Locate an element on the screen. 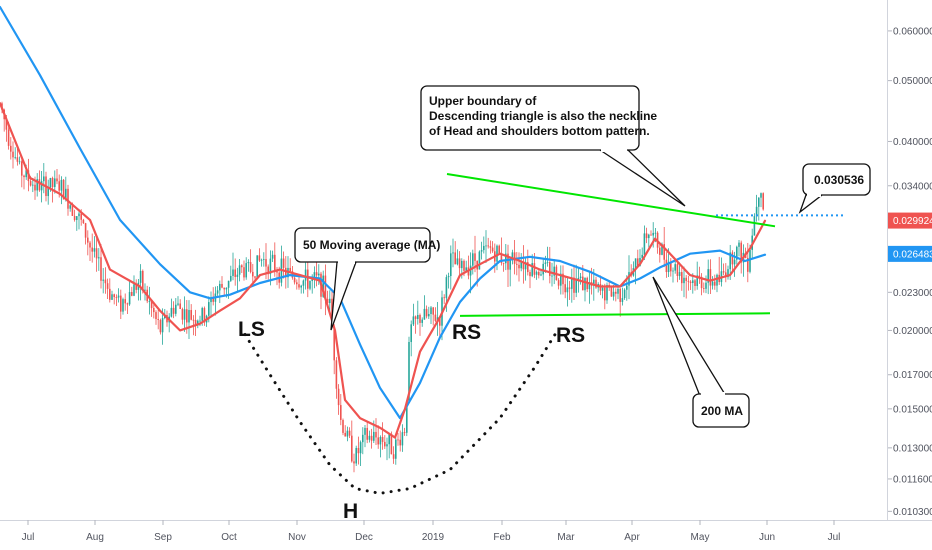 The image size is (932, 550). time-tick-label: Mar is located at coordinates (566, 537).